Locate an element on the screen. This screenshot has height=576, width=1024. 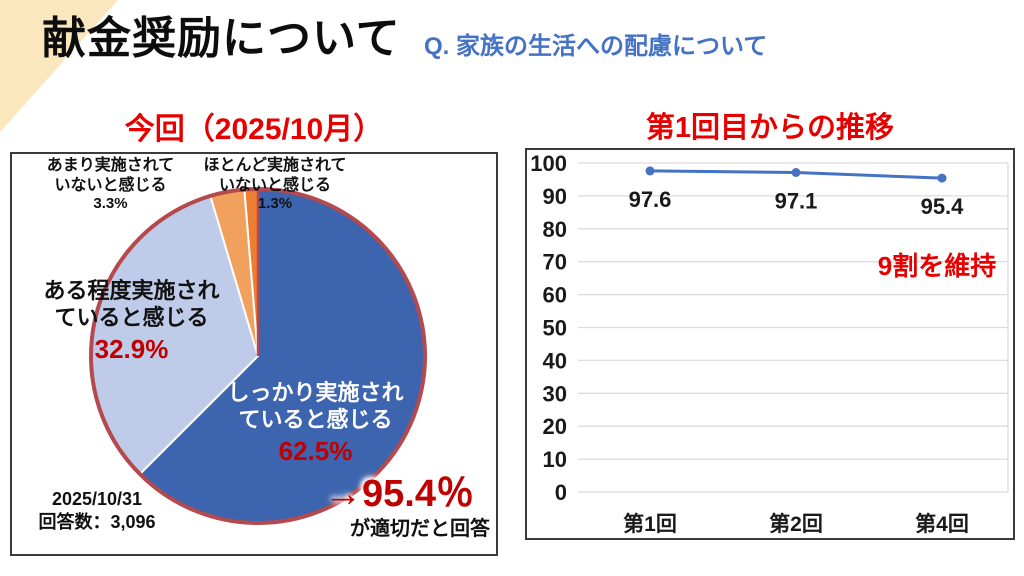
trend-annotation: 9割を維持 is located at coordinates (937, 266).